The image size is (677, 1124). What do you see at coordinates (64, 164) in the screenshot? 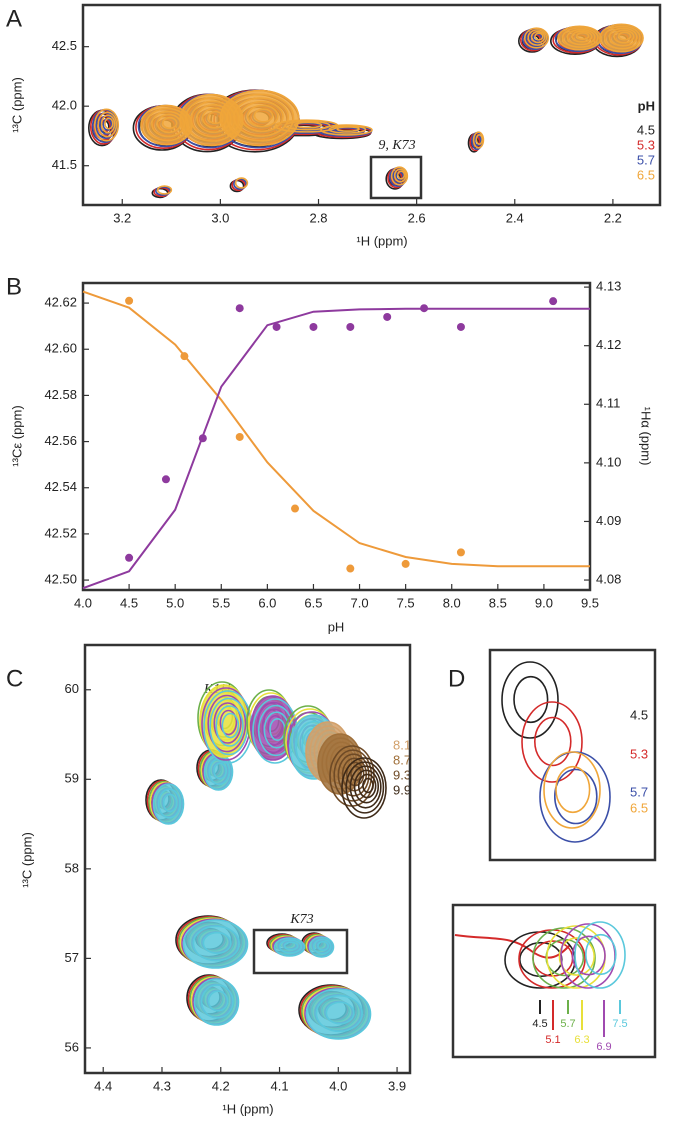
I see `y-tick-label: 41.5` at bounding box center [64, 164].